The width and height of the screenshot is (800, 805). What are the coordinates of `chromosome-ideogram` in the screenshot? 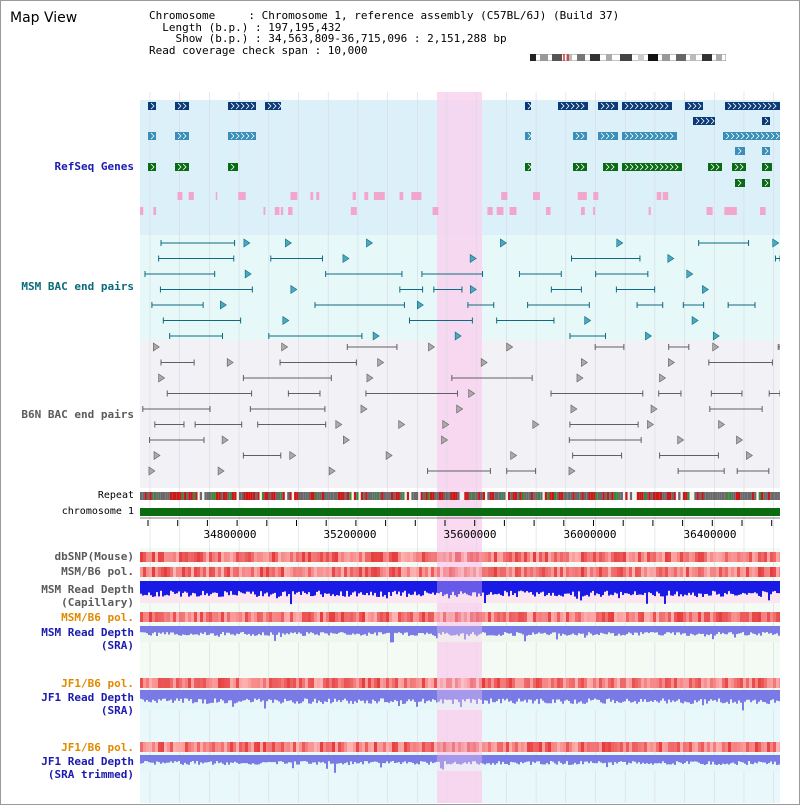 It's located at (628, 57).